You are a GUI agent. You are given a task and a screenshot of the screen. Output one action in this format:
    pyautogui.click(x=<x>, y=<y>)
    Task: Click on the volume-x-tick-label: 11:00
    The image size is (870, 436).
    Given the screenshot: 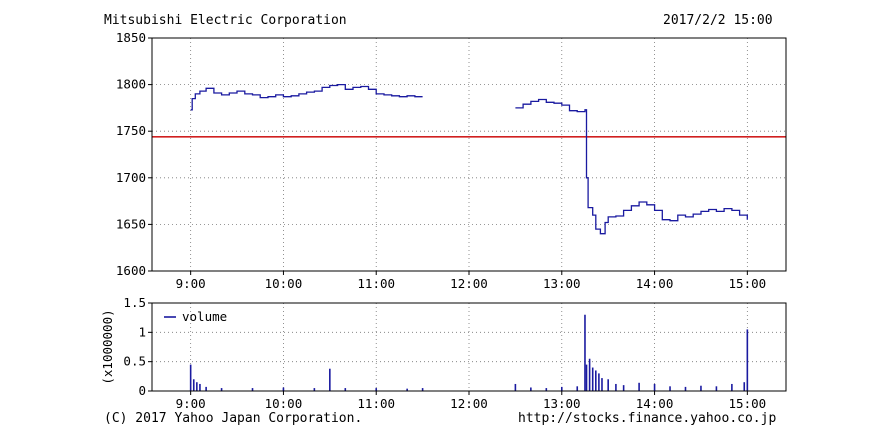 What is the action you would take?
    pyautogui.click(x=376, y=403)
    